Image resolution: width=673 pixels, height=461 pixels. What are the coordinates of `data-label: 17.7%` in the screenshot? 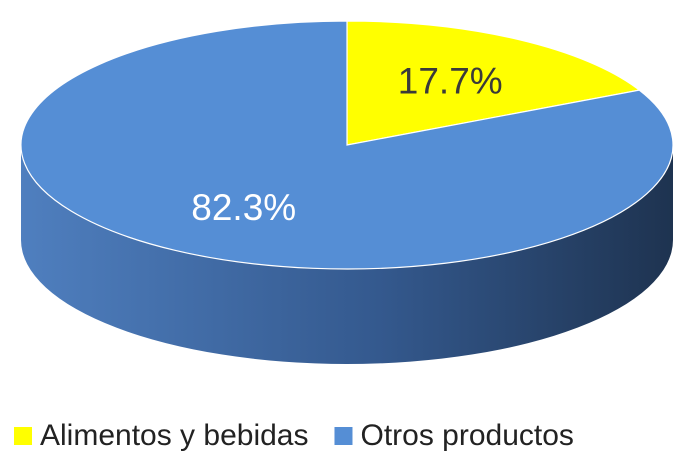 It's located at (450, 81).